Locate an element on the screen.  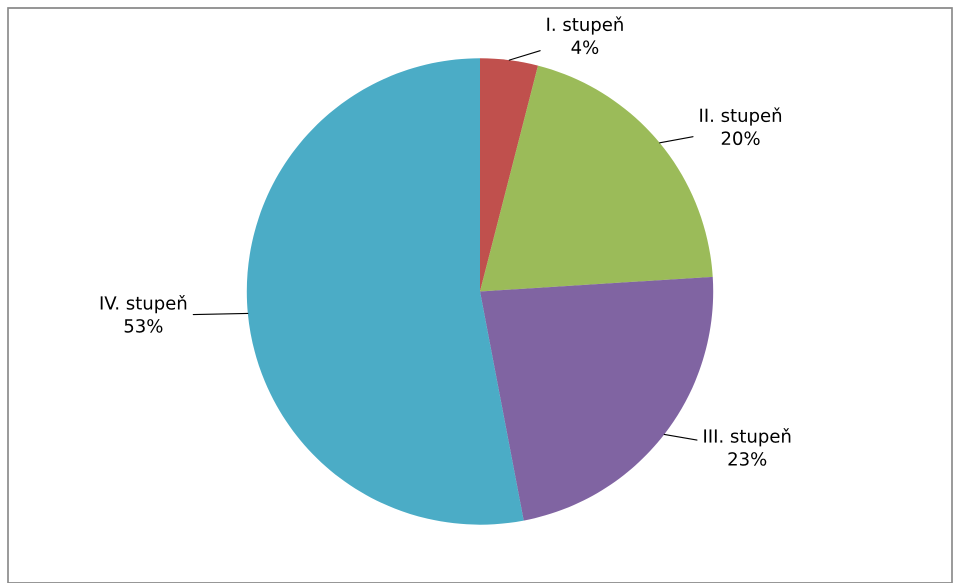
data-label: 23% is located at coordinates (747, 459).